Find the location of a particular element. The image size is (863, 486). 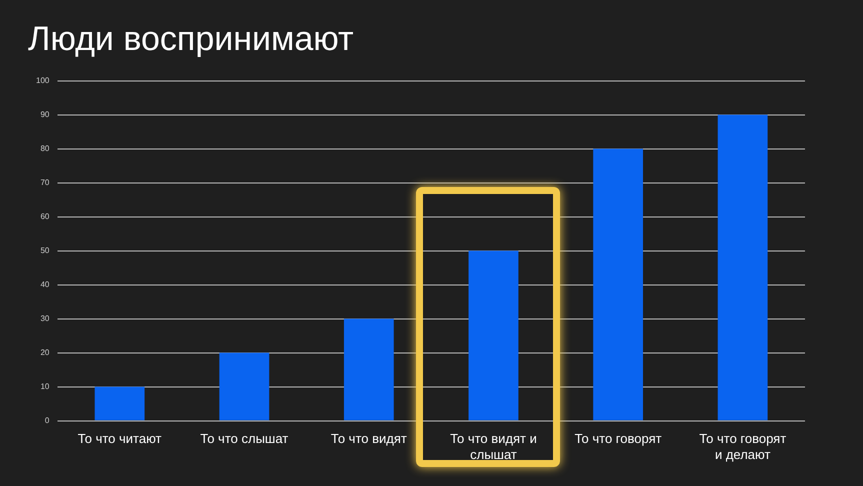

x-tick-label: То что говорят и делают is located at coordinates (742, 446).